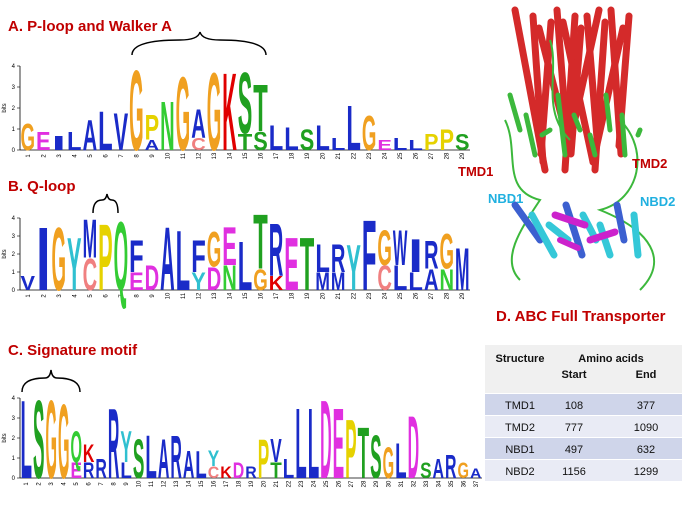 The height and width of the screenshot is (505, 685). What do you see at coordinates (121, 256) in the screenshot?
I see `logo-letter: Q` at bounding box center [121, 256].